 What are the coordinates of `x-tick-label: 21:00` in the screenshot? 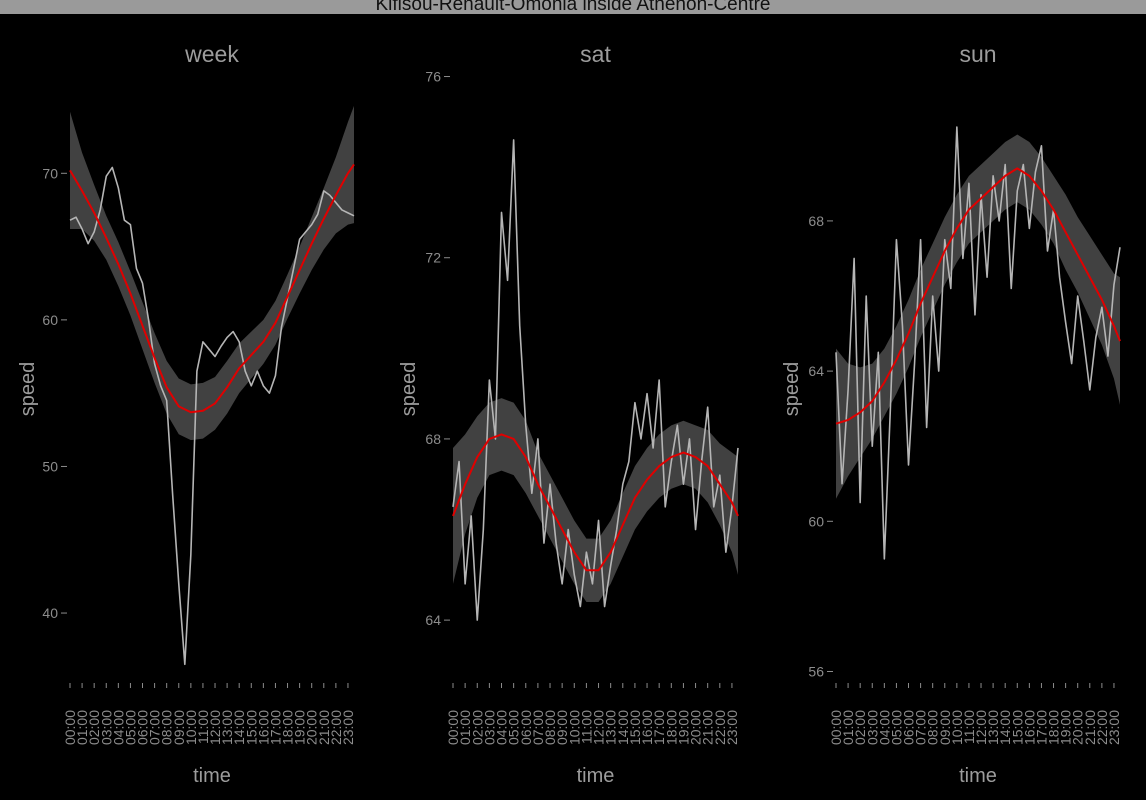 It's located at (324, 727).